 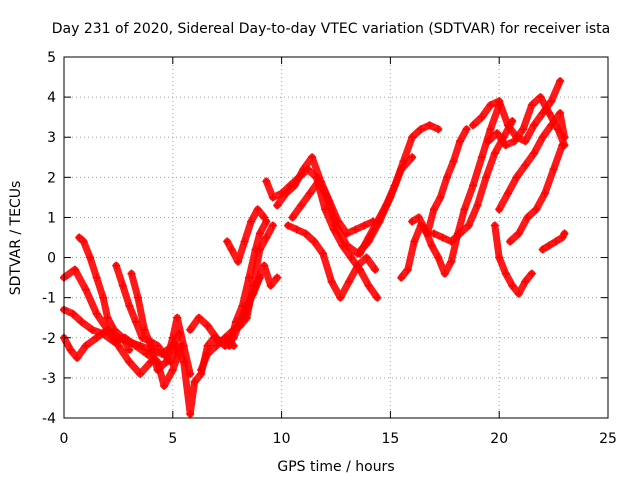 What do you see at coordinates (172, 439) in the screenshot?
I see `x-tick-label: 5` at bounding box center [172, 439].